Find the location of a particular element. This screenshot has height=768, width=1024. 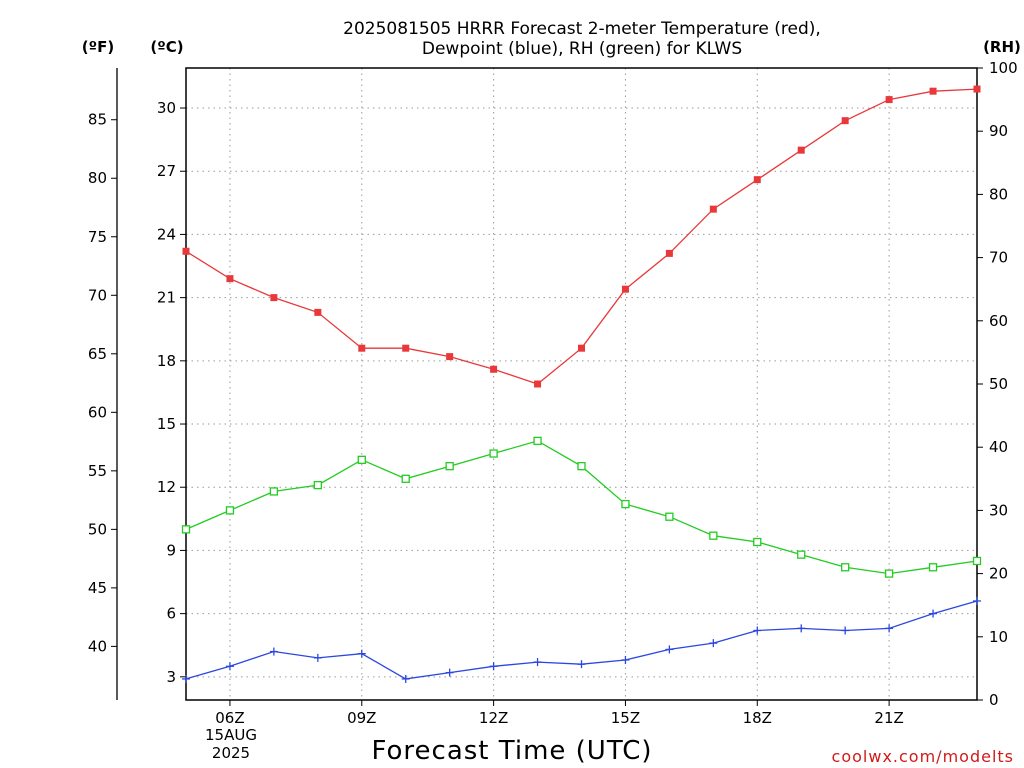

fahrenheit-tick-label: 60 is located at coordinates (97, 412).